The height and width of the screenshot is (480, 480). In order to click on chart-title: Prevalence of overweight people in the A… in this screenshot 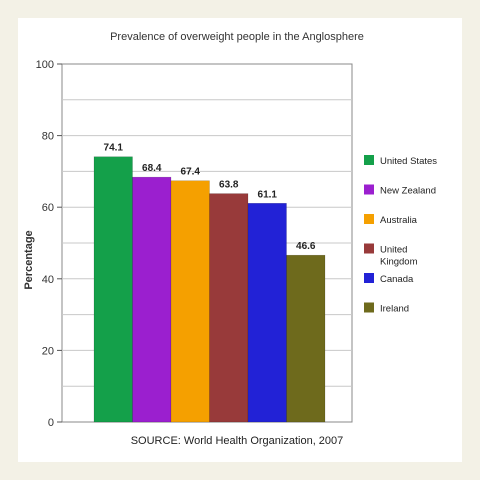, I will do `click(237, 37)`.